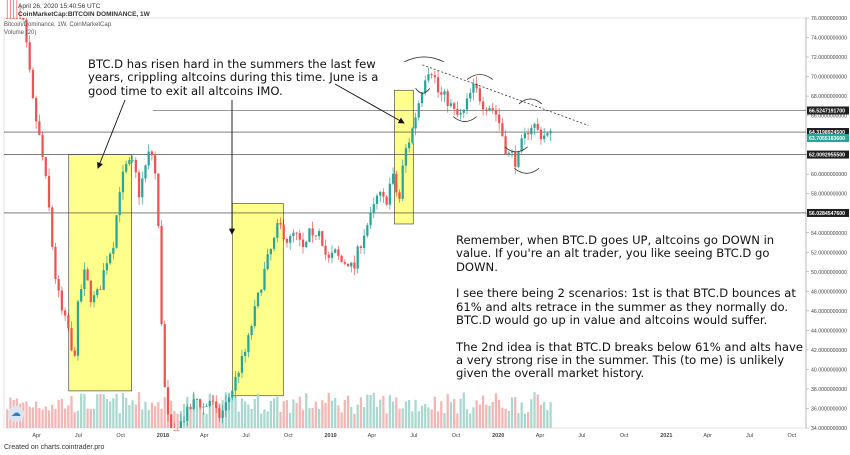 This screenshot has height=455, width=850. Describe the element at coordinates (829, 429) in the screenshot. I see `y-tick-label: 34.0000000000` at that location.